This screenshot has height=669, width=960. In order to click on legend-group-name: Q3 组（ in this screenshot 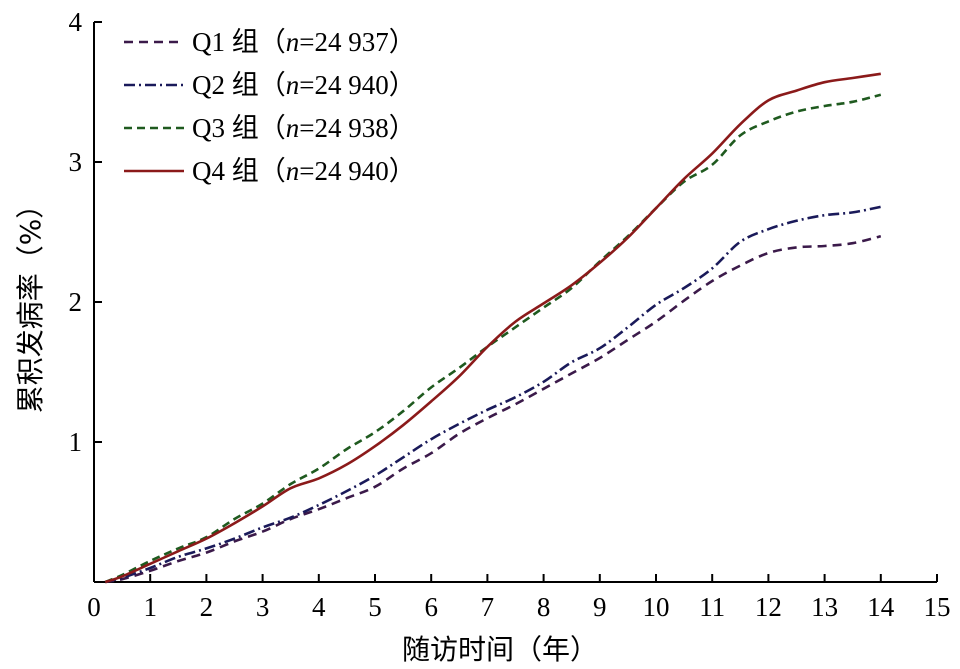, I will do `click(239, 128)`.